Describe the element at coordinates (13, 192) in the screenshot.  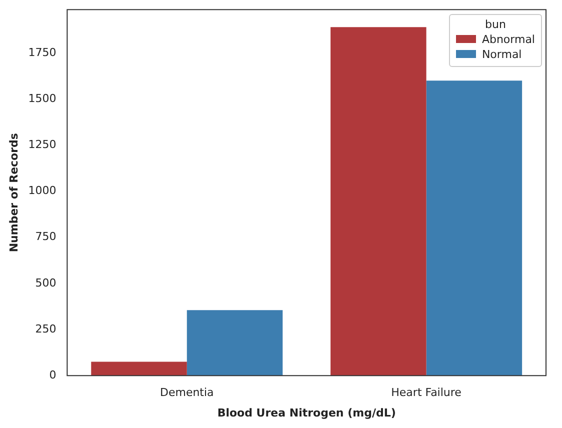
I see `y-axis-title: Number of Records` at that location.